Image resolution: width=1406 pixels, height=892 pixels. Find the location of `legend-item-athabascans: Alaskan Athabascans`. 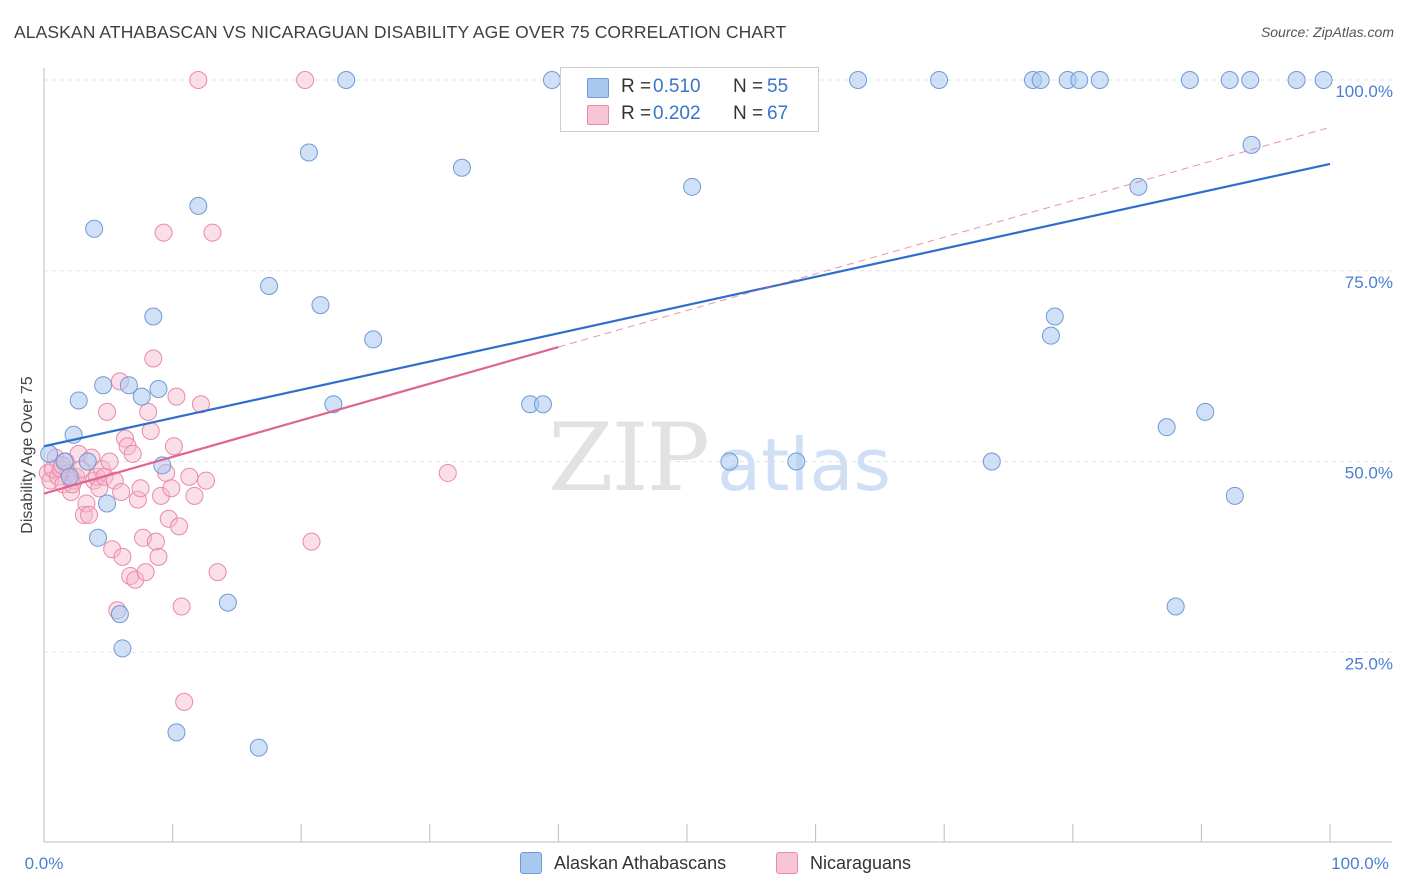

legend-item-athabascans: Alaskan Athabascans is located at coordinates (623, 863).